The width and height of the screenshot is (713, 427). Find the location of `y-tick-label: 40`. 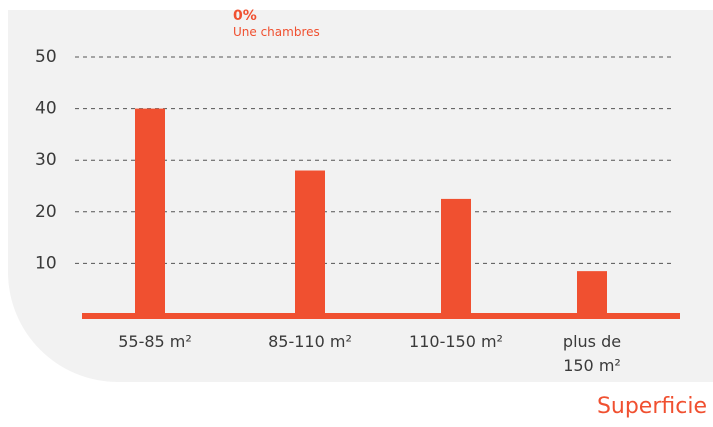

y-tick-label: 40 is located at coordinates (46, 109).